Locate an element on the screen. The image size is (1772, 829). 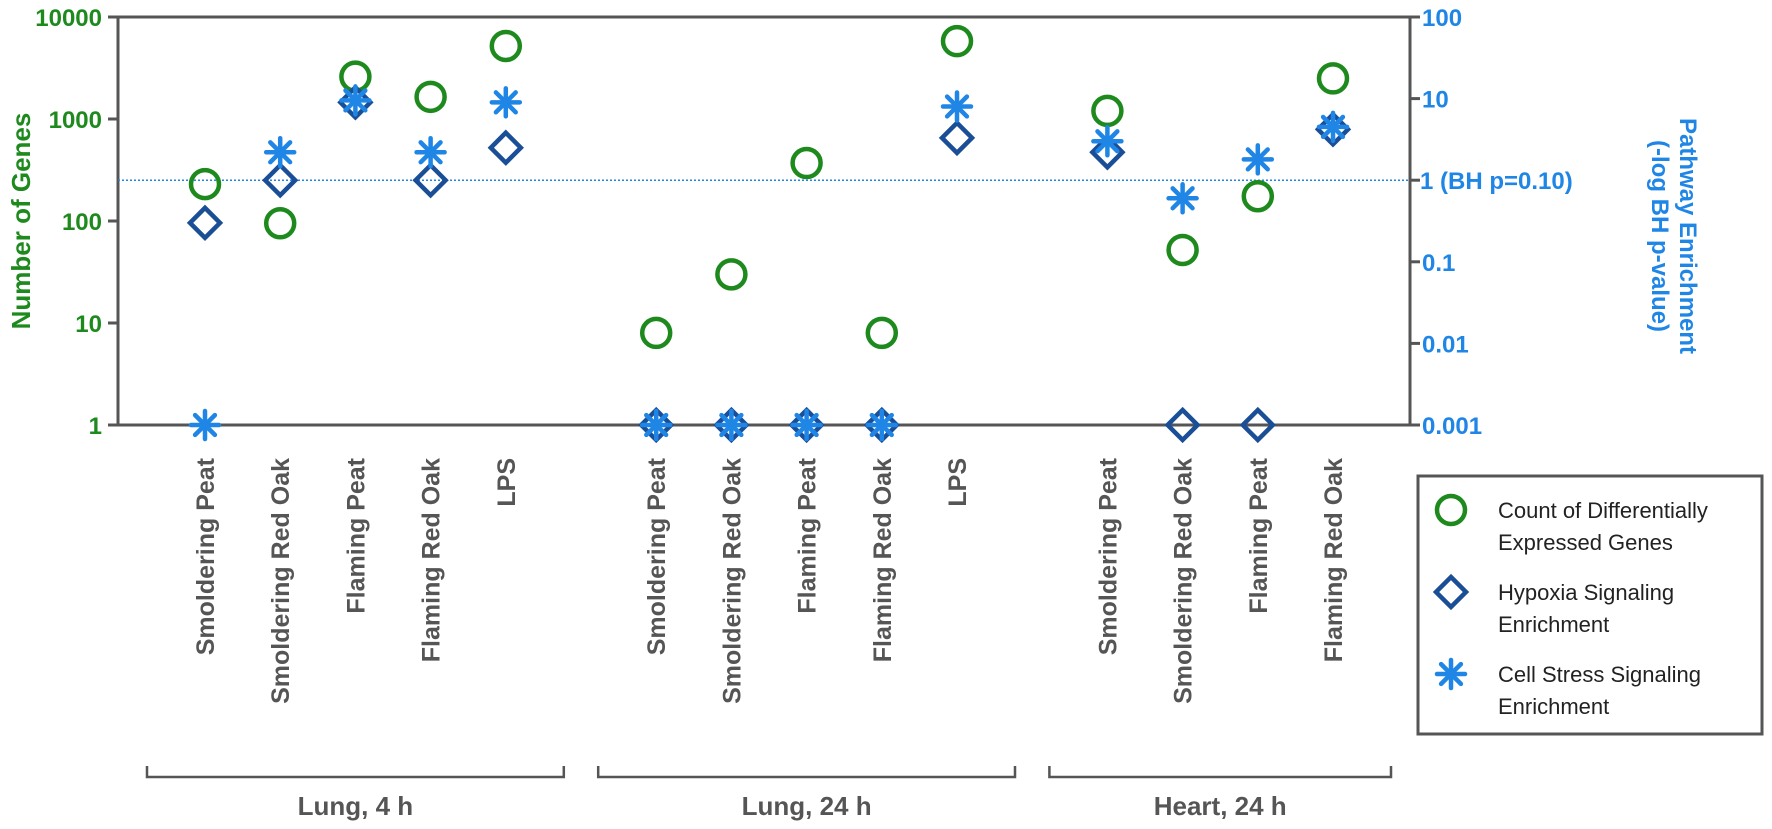
legend-box is located at coordinates (1590, 605).